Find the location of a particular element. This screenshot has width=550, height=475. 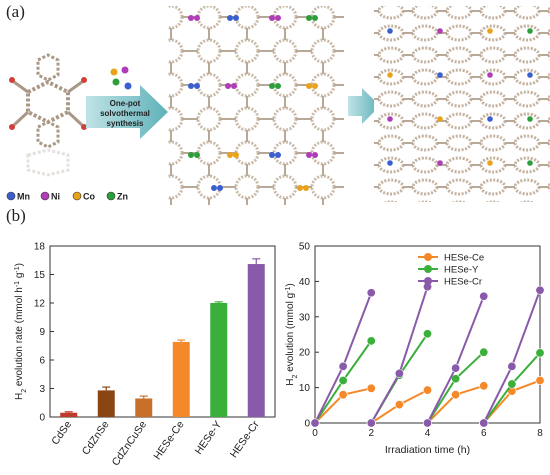

bar-y-tick-label: 9 is located at coordinates (42, 332).